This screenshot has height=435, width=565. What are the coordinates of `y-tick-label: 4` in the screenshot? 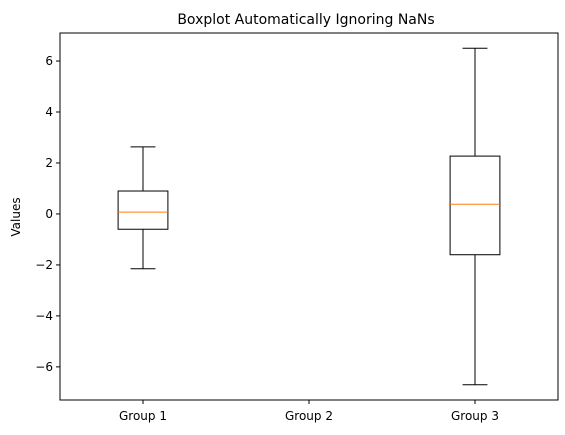 It's located at (49, 112).